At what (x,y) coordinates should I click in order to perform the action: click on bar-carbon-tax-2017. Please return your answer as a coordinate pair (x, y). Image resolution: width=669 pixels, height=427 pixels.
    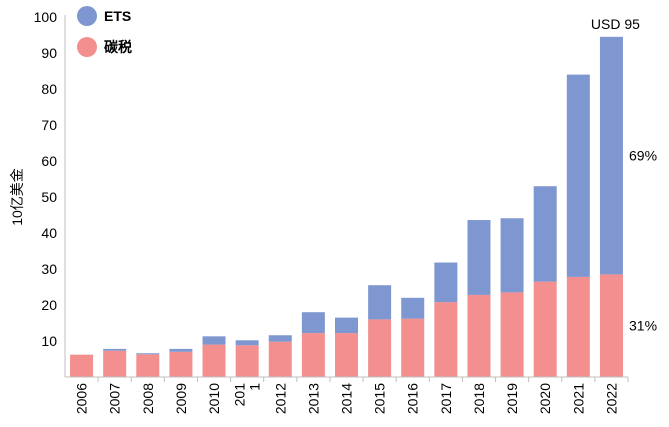
    Looking at the image, I should click on (446, 339).